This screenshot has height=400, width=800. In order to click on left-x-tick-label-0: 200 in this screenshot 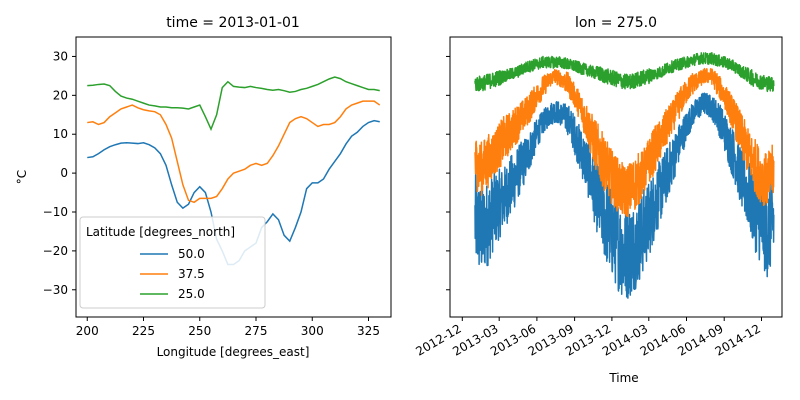, I will do `click(87, 331)`.